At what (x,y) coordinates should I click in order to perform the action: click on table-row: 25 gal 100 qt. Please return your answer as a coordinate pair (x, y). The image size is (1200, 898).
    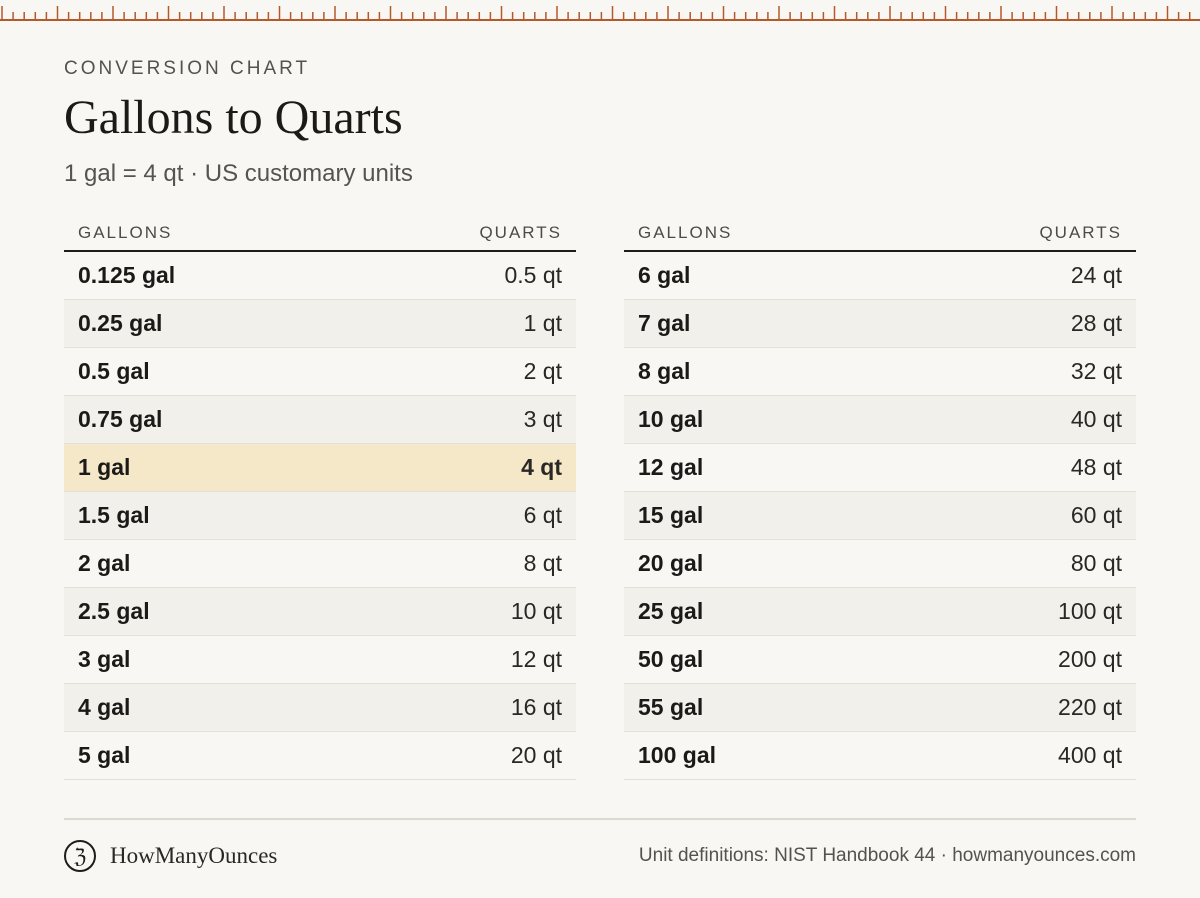
    Looking at the image, I should click on (880, 612).